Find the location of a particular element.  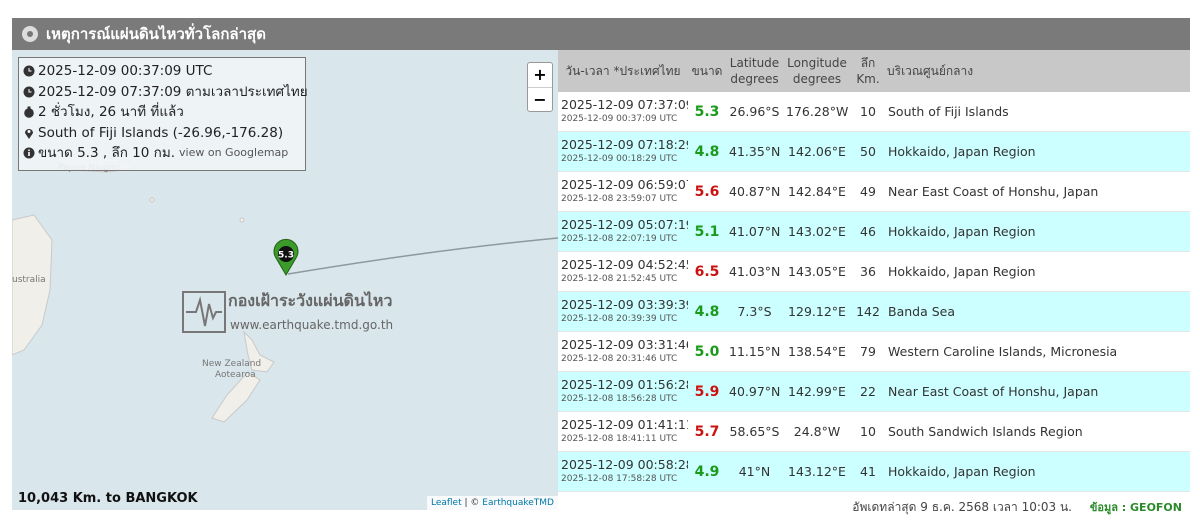

credit-link: EarthquakeTMD is located at coordinates (518, 503).